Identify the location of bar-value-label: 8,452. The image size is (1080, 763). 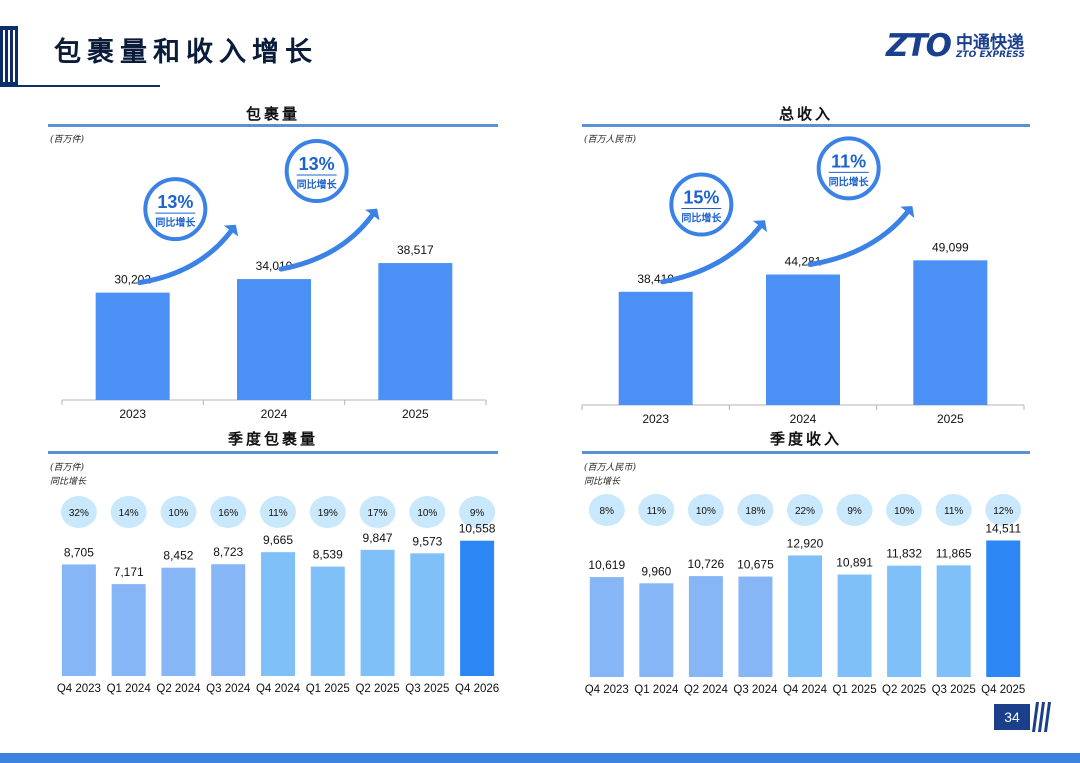
(178, 556).